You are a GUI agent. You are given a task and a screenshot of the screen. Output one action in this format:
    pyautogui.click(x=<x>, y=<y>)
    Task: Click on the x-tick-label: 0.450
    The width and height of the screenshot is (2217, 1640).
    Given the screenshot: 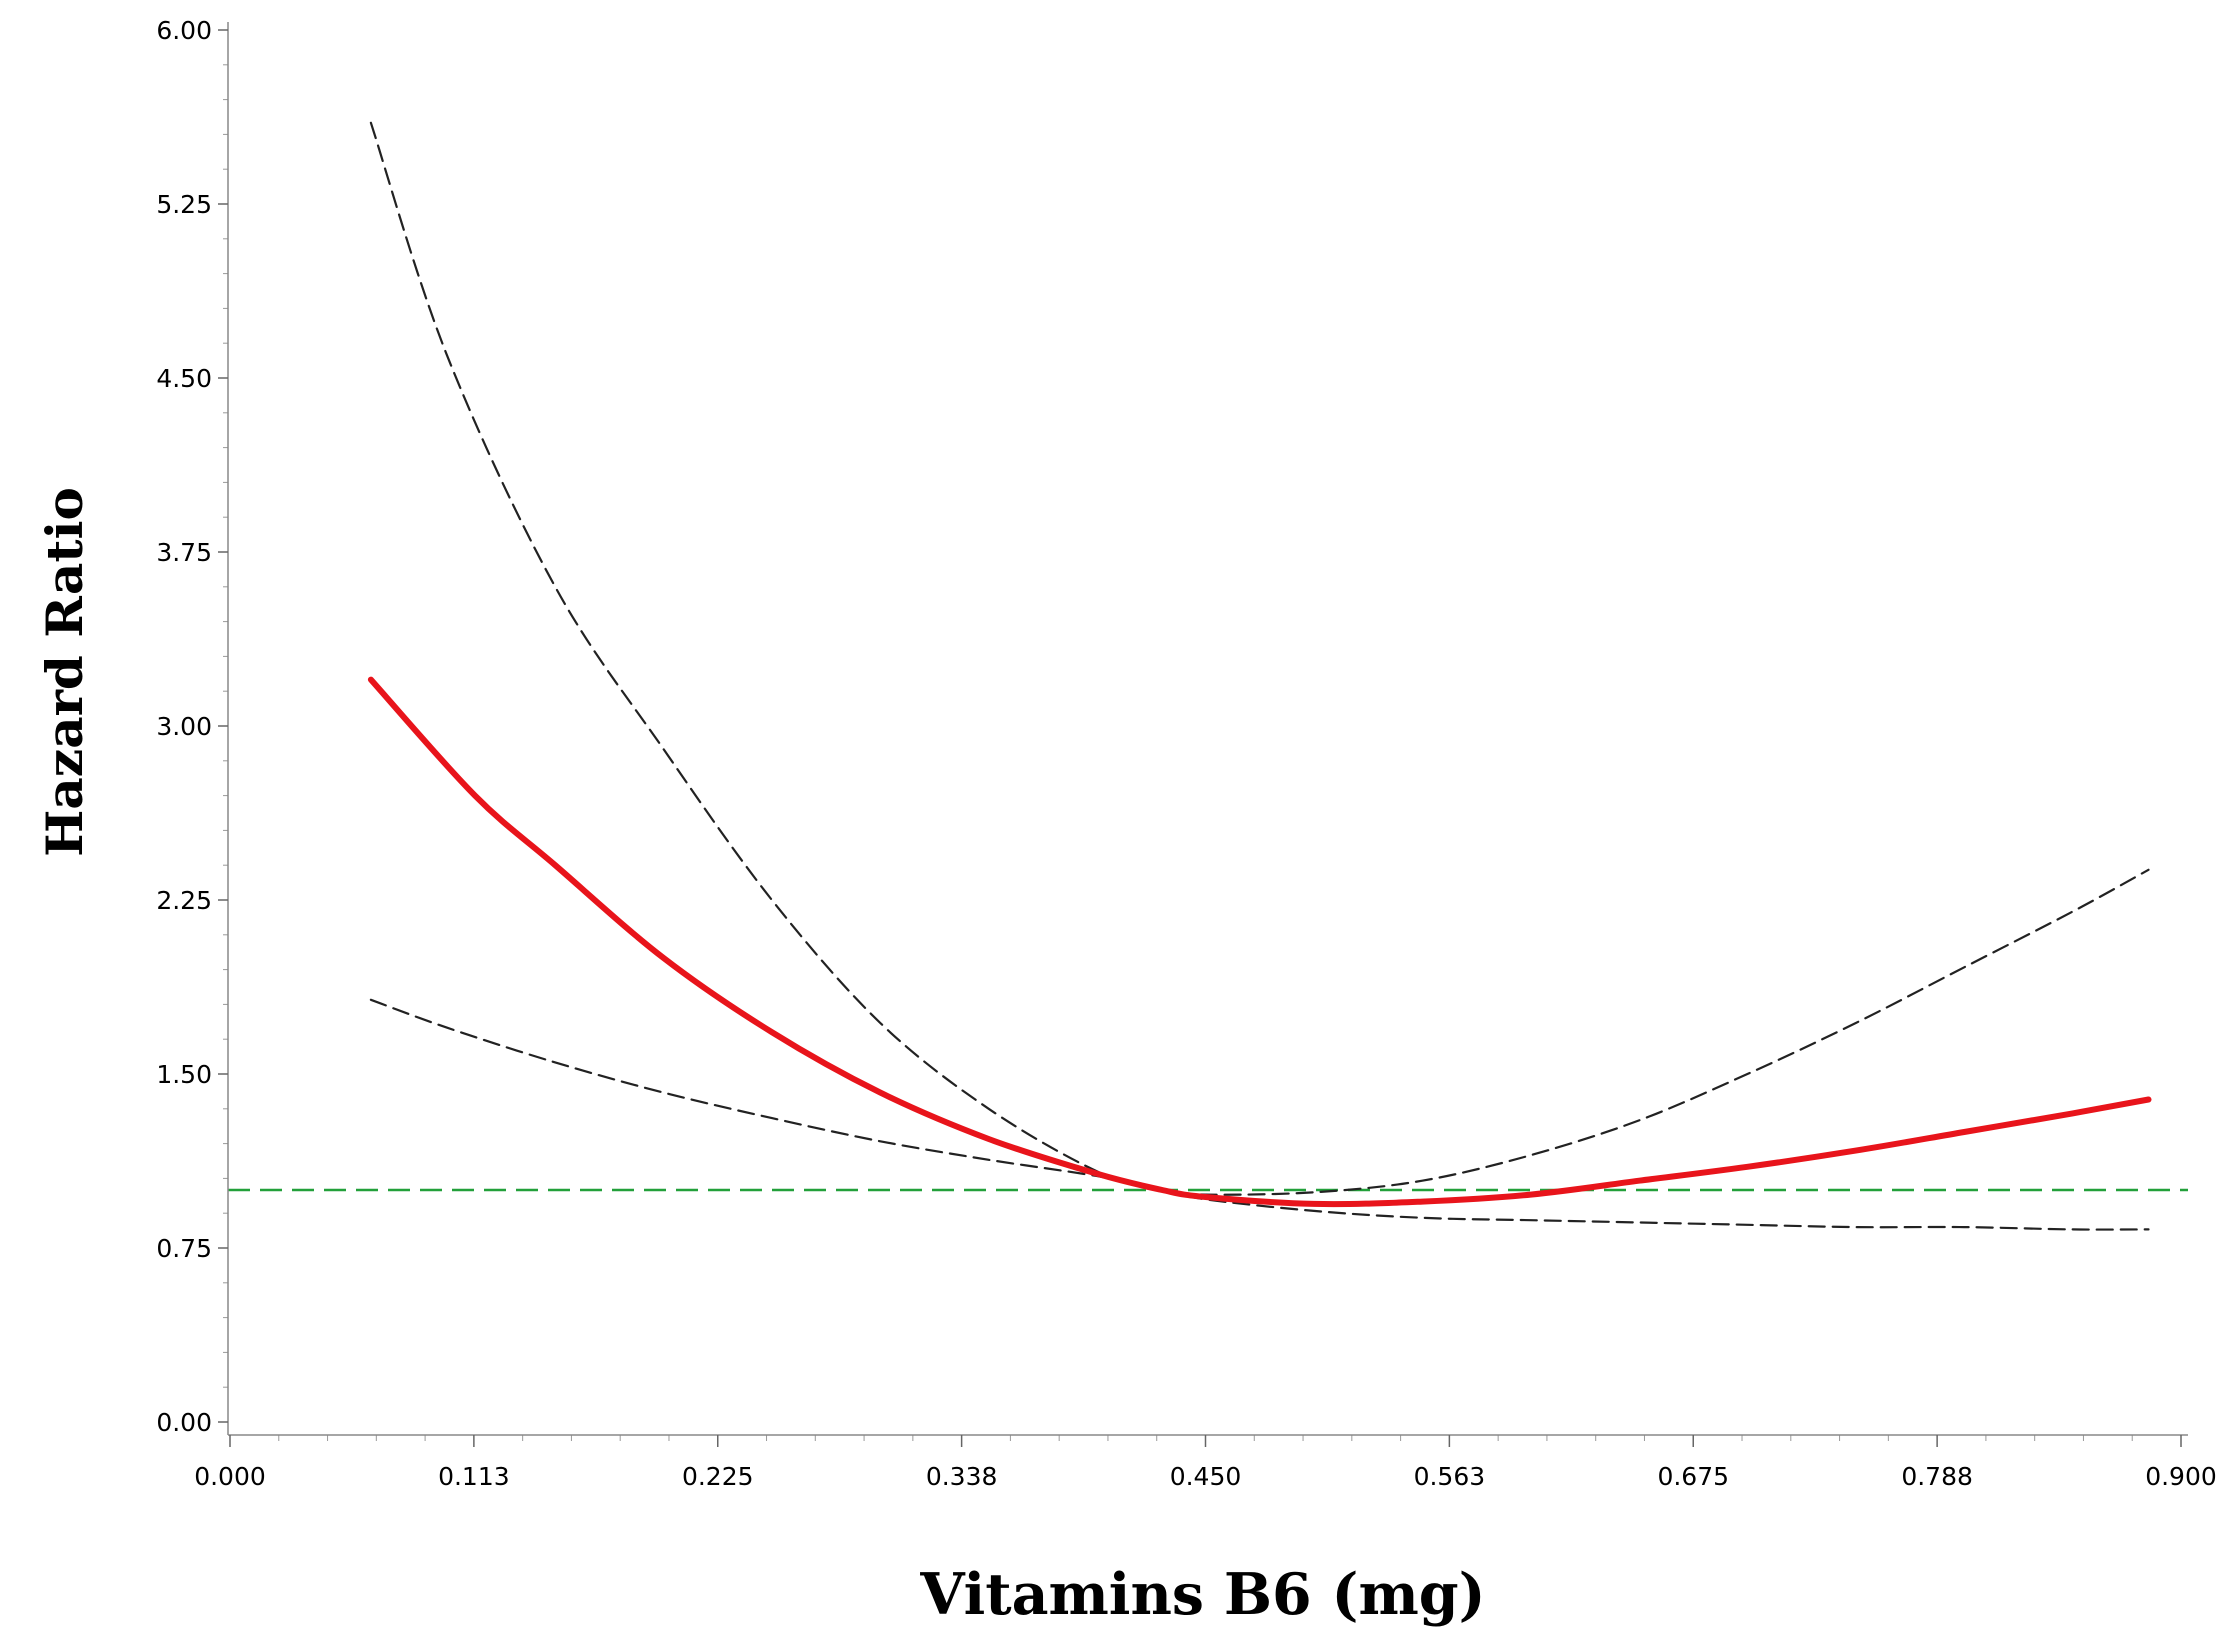 What is the action you would take?
    pyautogui.click(x=1206, y=1476)
    